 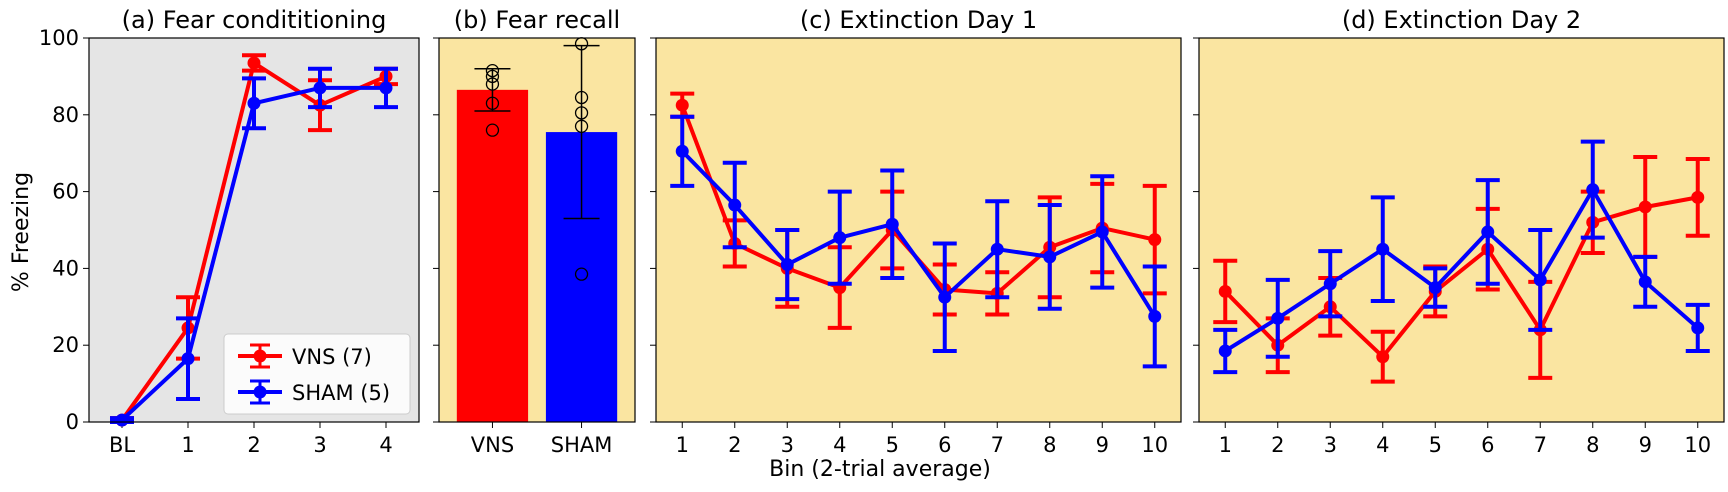 What do you see at coordinates (582, 445) in the screenshot?
I see `x-tick-label: SHAM` at bounding box center [582, 445].